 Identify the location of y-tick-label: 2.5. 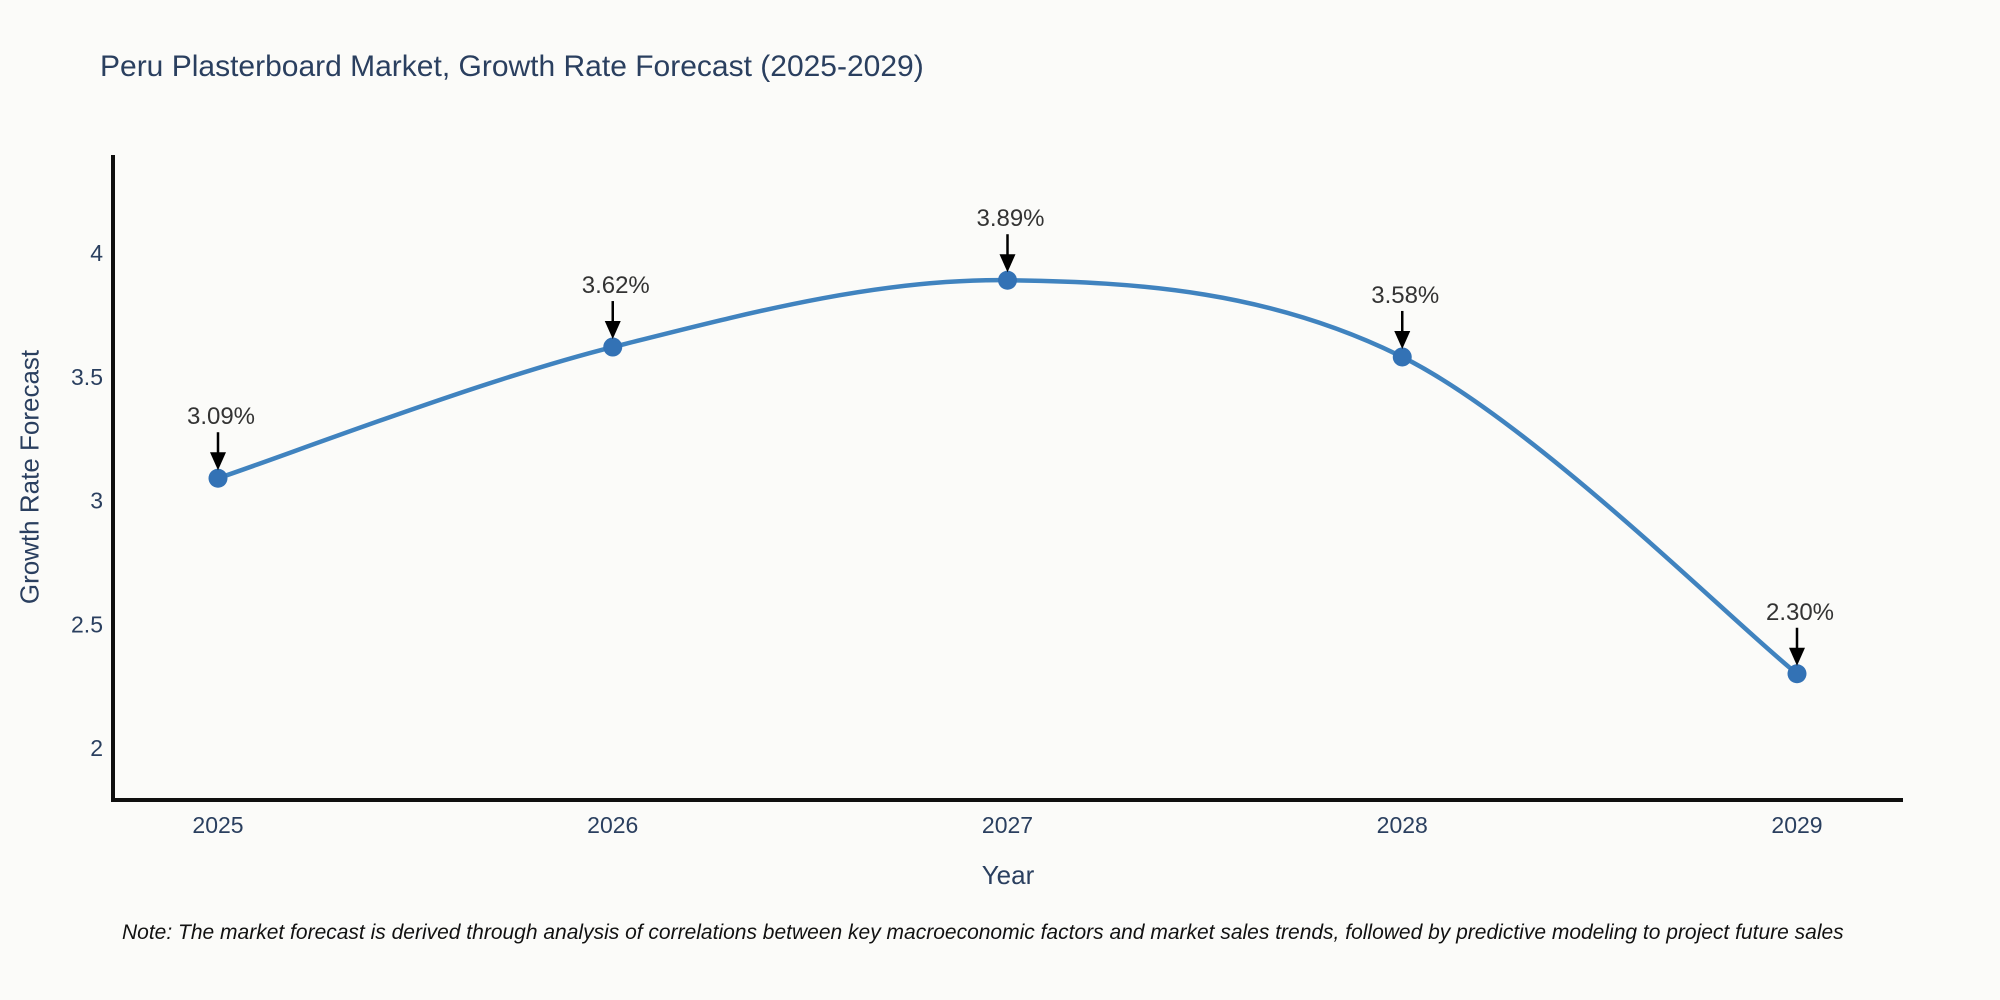
(87, 624).